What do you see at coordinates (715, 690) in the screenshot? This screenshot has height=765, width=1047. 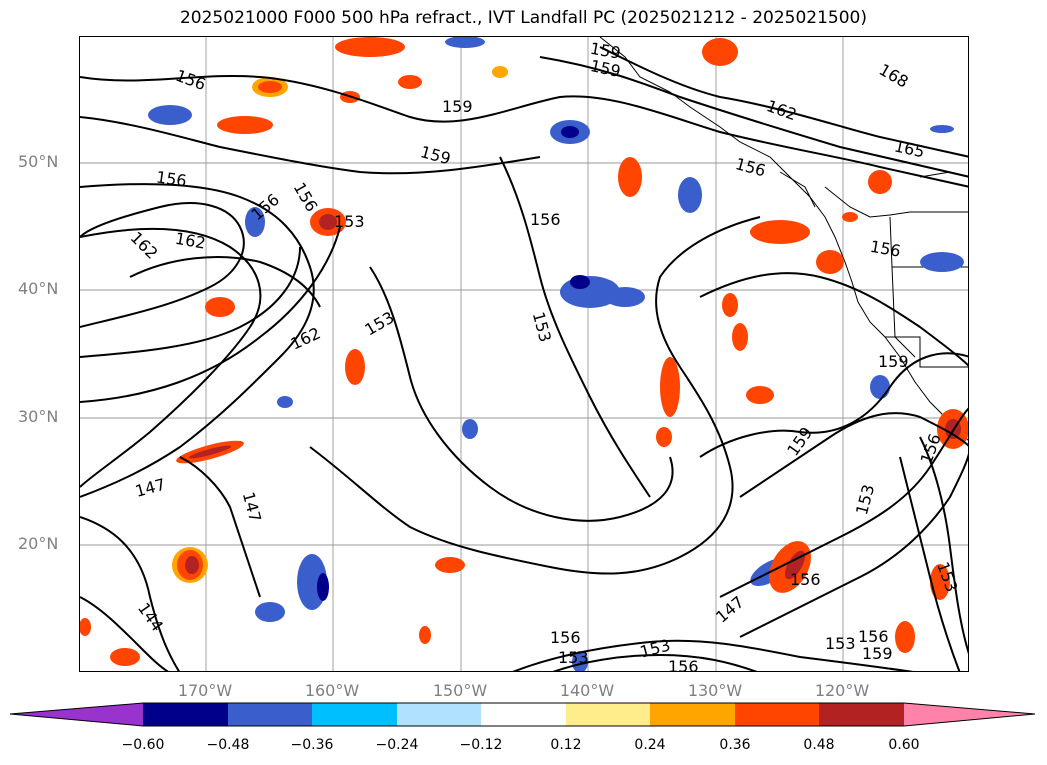 I see `lon-label-130w: 130°W` at bounding box center [715, 690].